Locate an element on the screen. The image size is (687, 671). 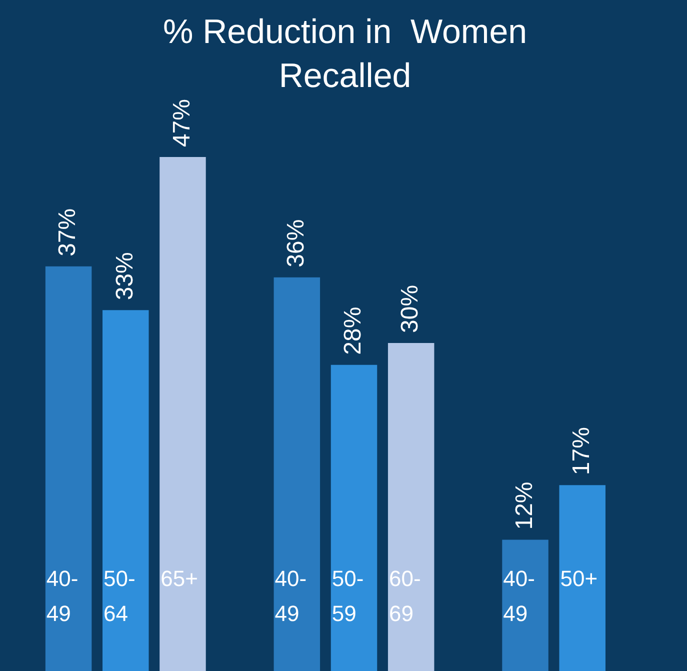
data-label: 36% is located at coordinates (296, 243).